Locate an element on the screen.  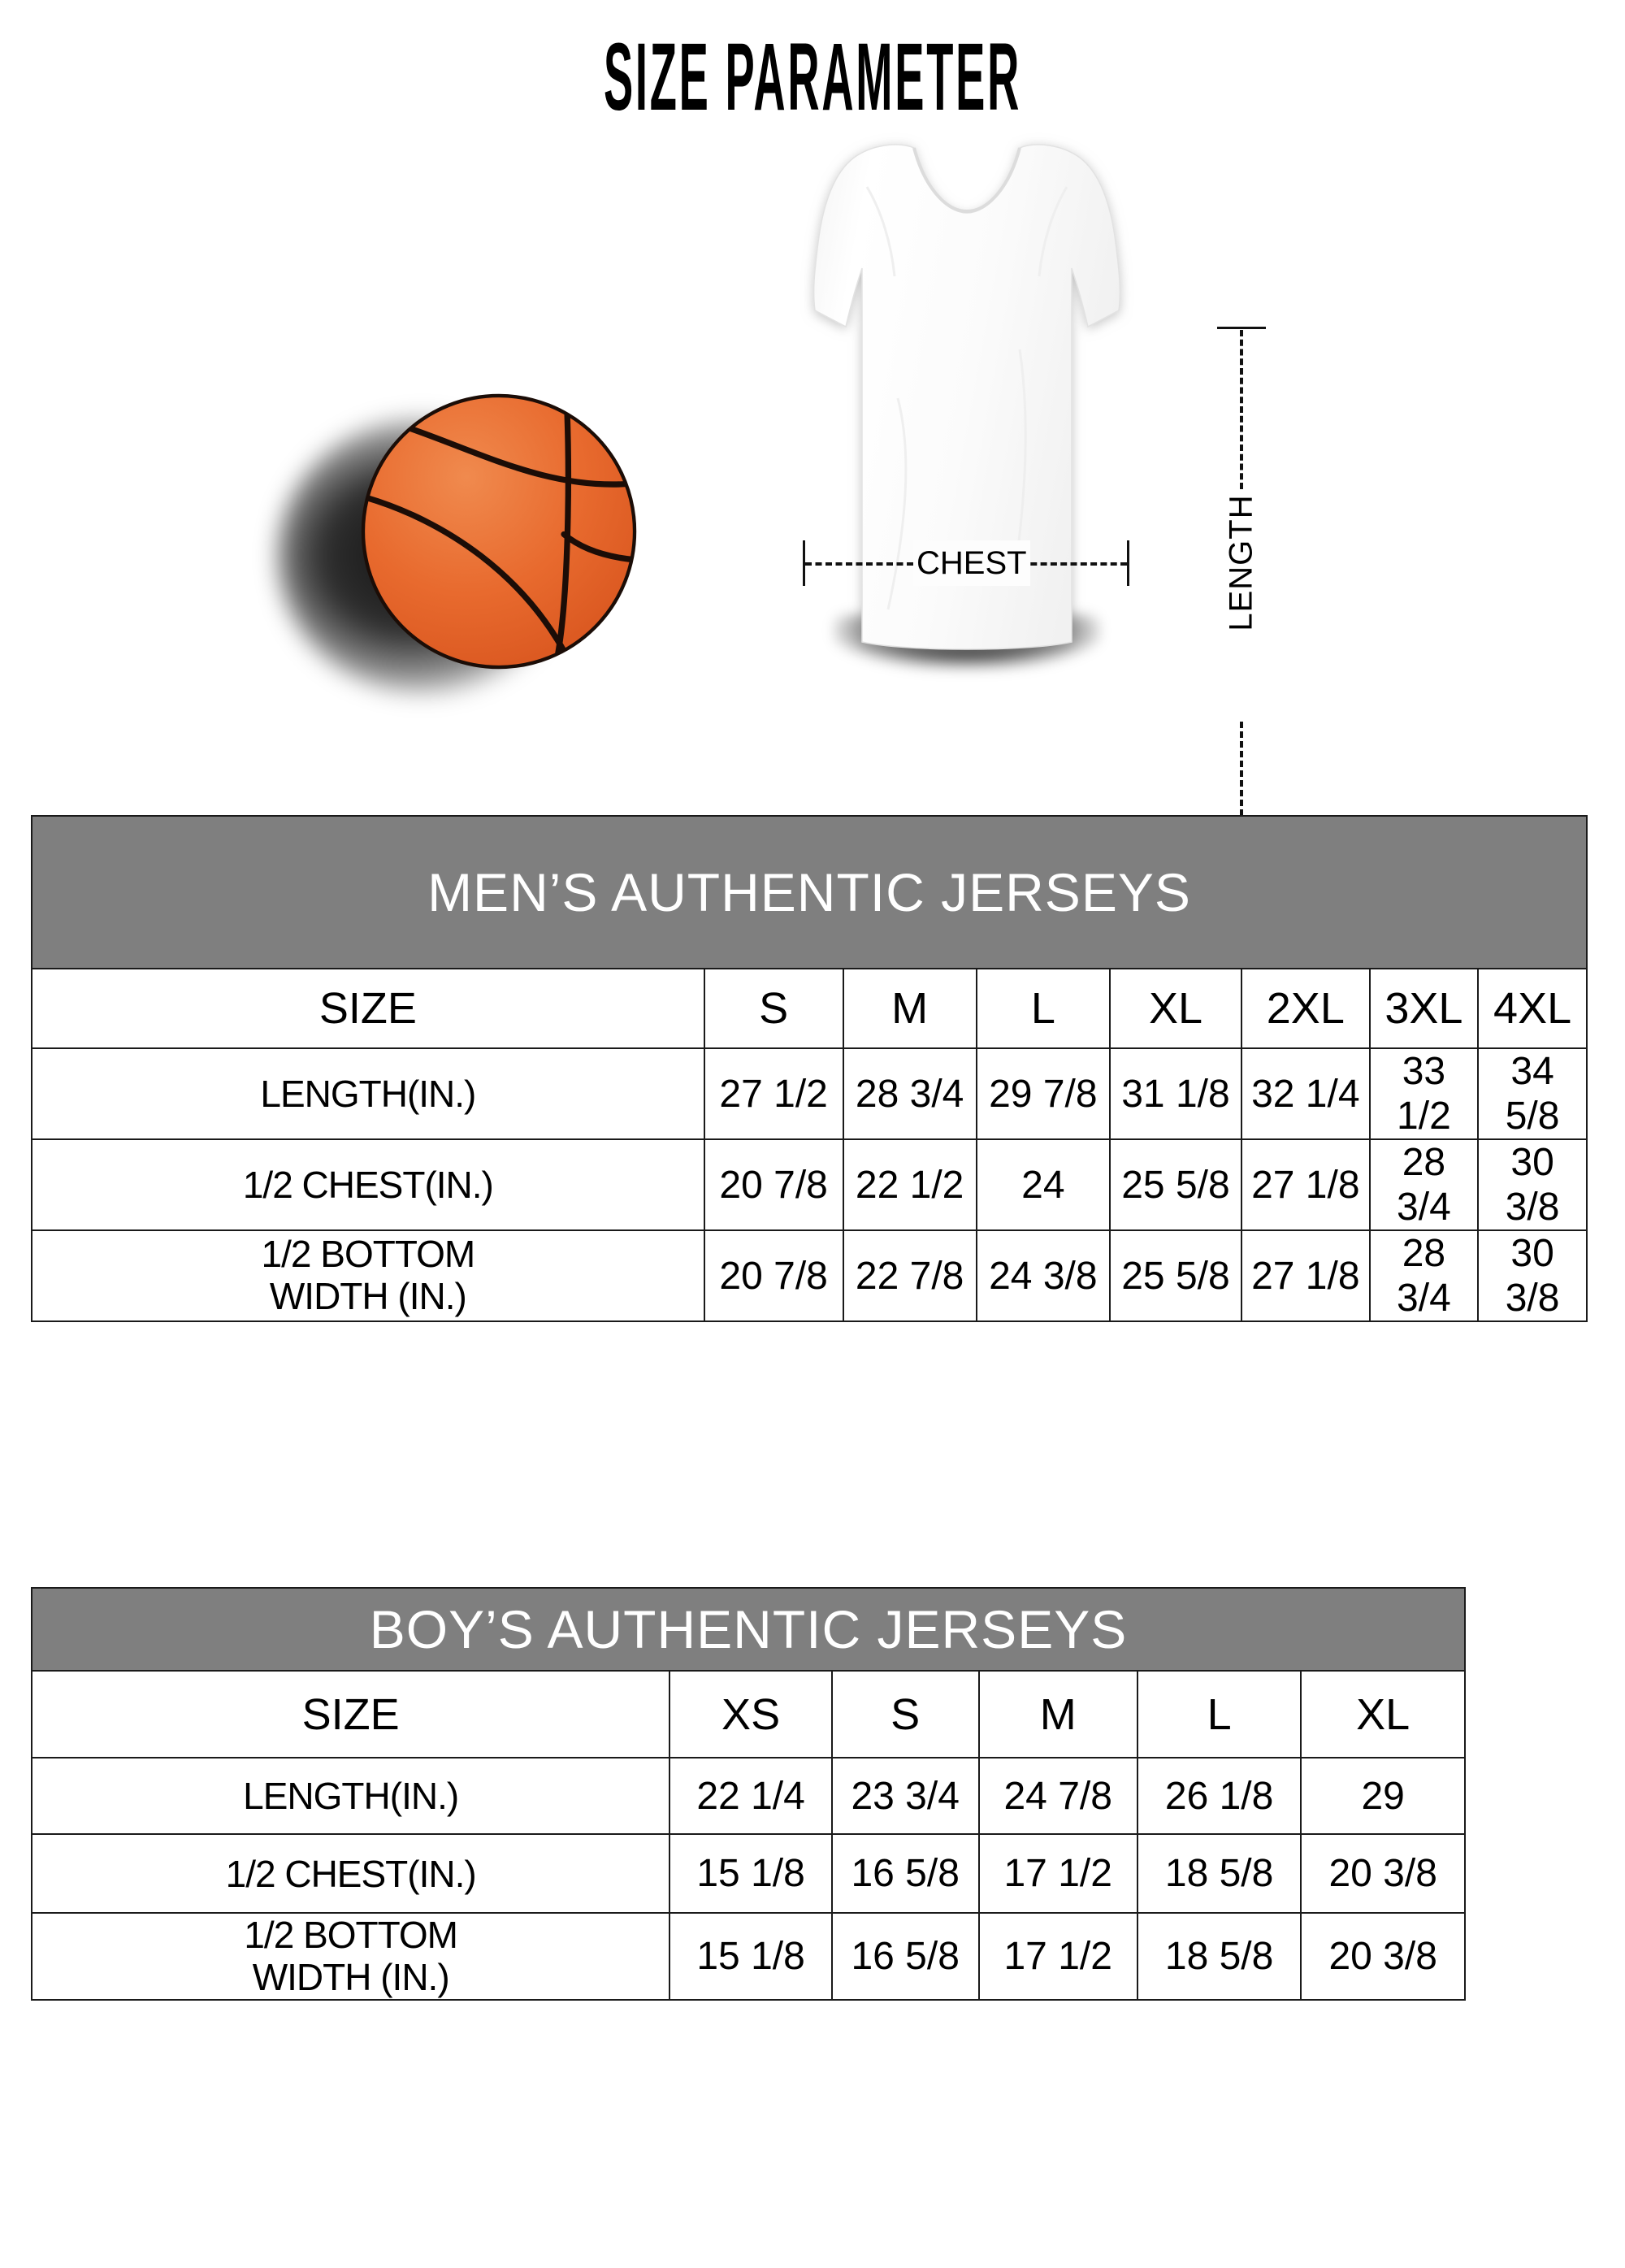
boys-row-chest-label: 1/2 CHEST(IN.) is located at coordinates (350, 1873).